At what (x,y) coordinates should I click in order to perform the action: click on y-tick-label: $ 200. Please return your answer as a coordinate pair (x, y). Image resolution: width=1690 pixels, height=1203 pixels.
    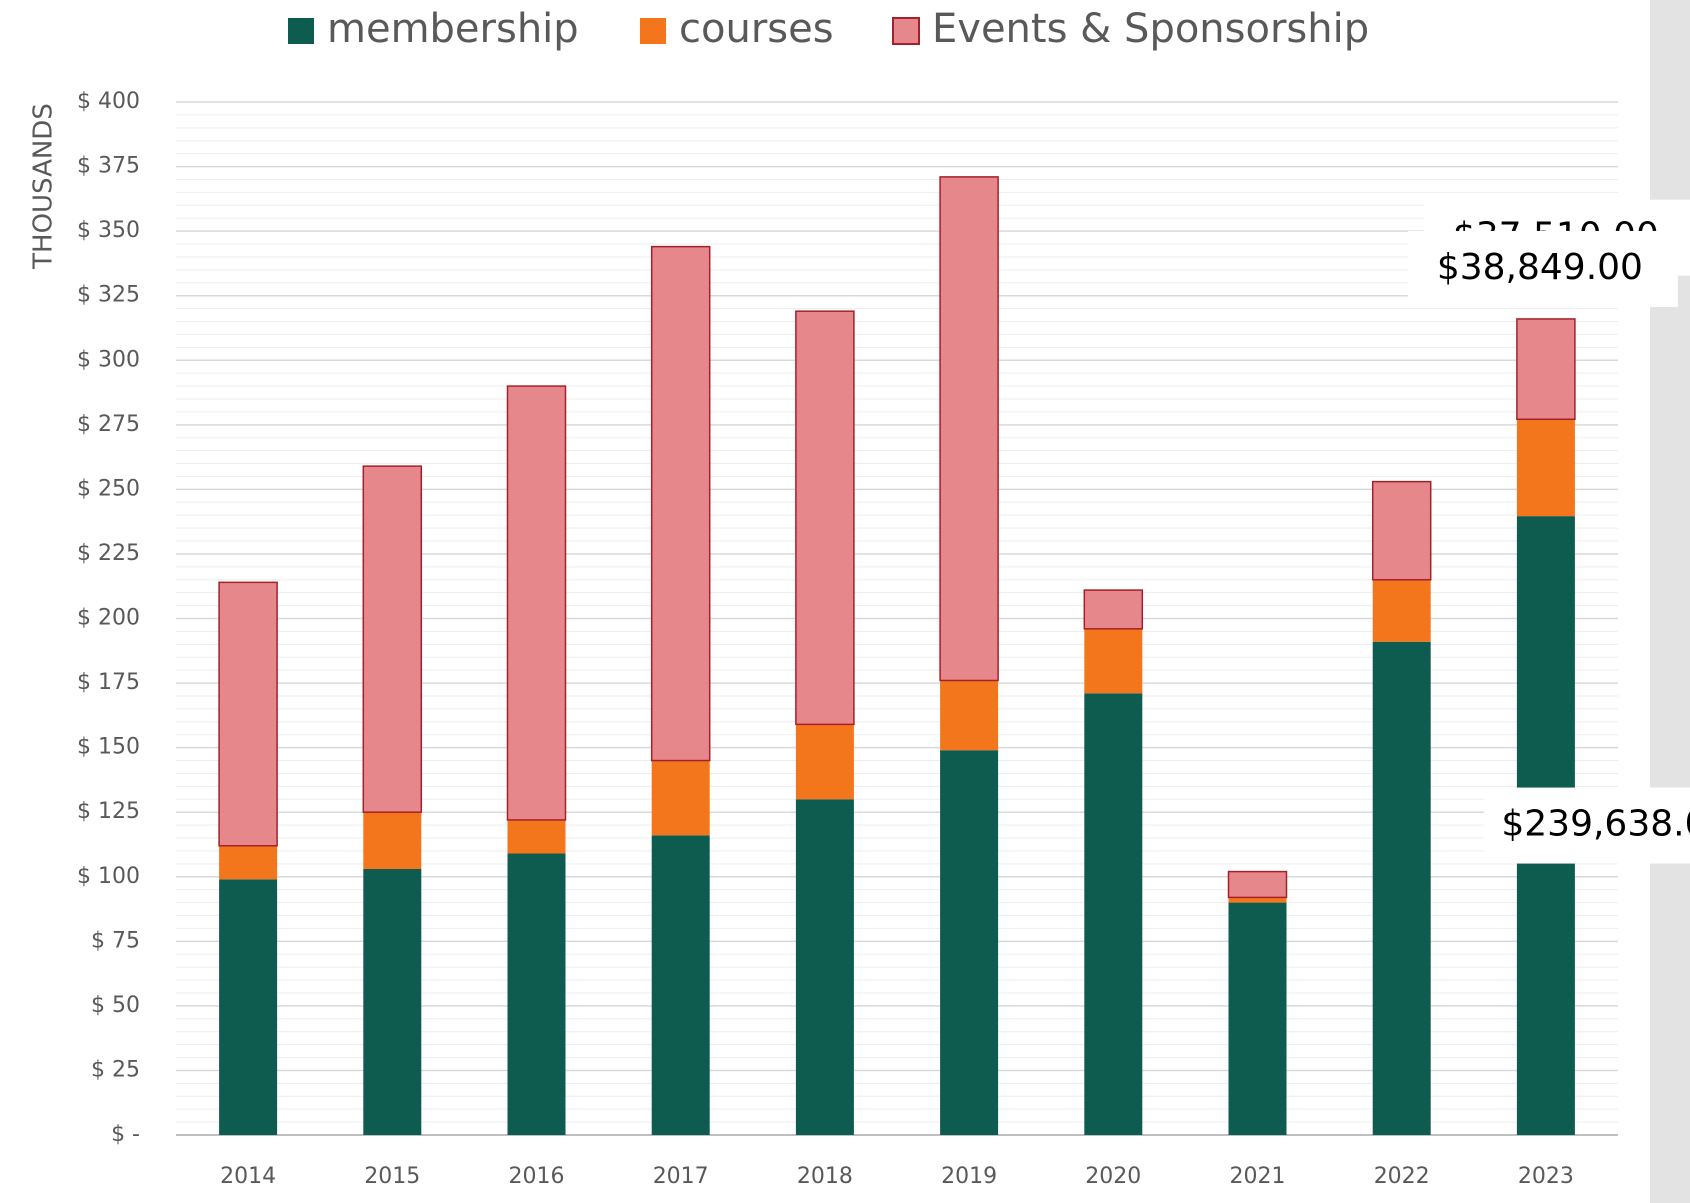
    Looking at the image, I should click on (108, 618).